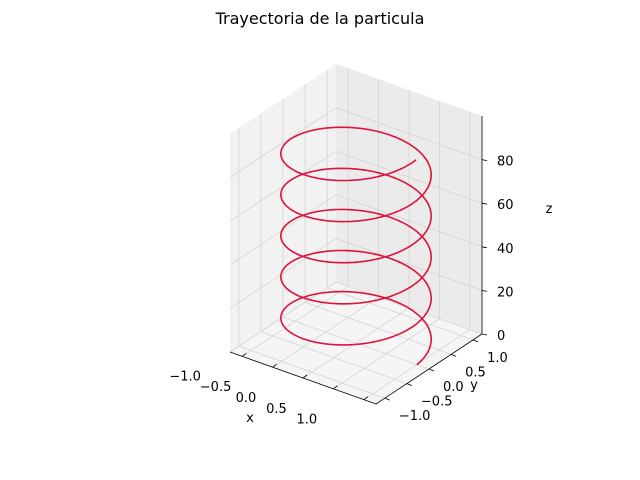 This screenshot has height=480, width=640. What do you see at coordinates (475, 372) in the screenshot?
I see `y-tick-label: 0.5` at bounding box center [475, 372].